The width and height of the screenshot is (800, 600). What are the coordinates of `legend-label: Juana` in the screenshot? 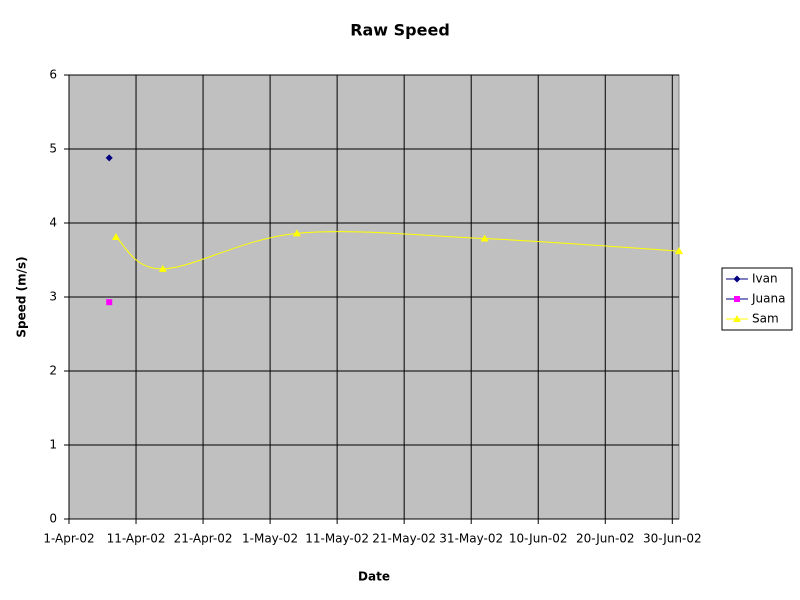 It's located at (768, 299).